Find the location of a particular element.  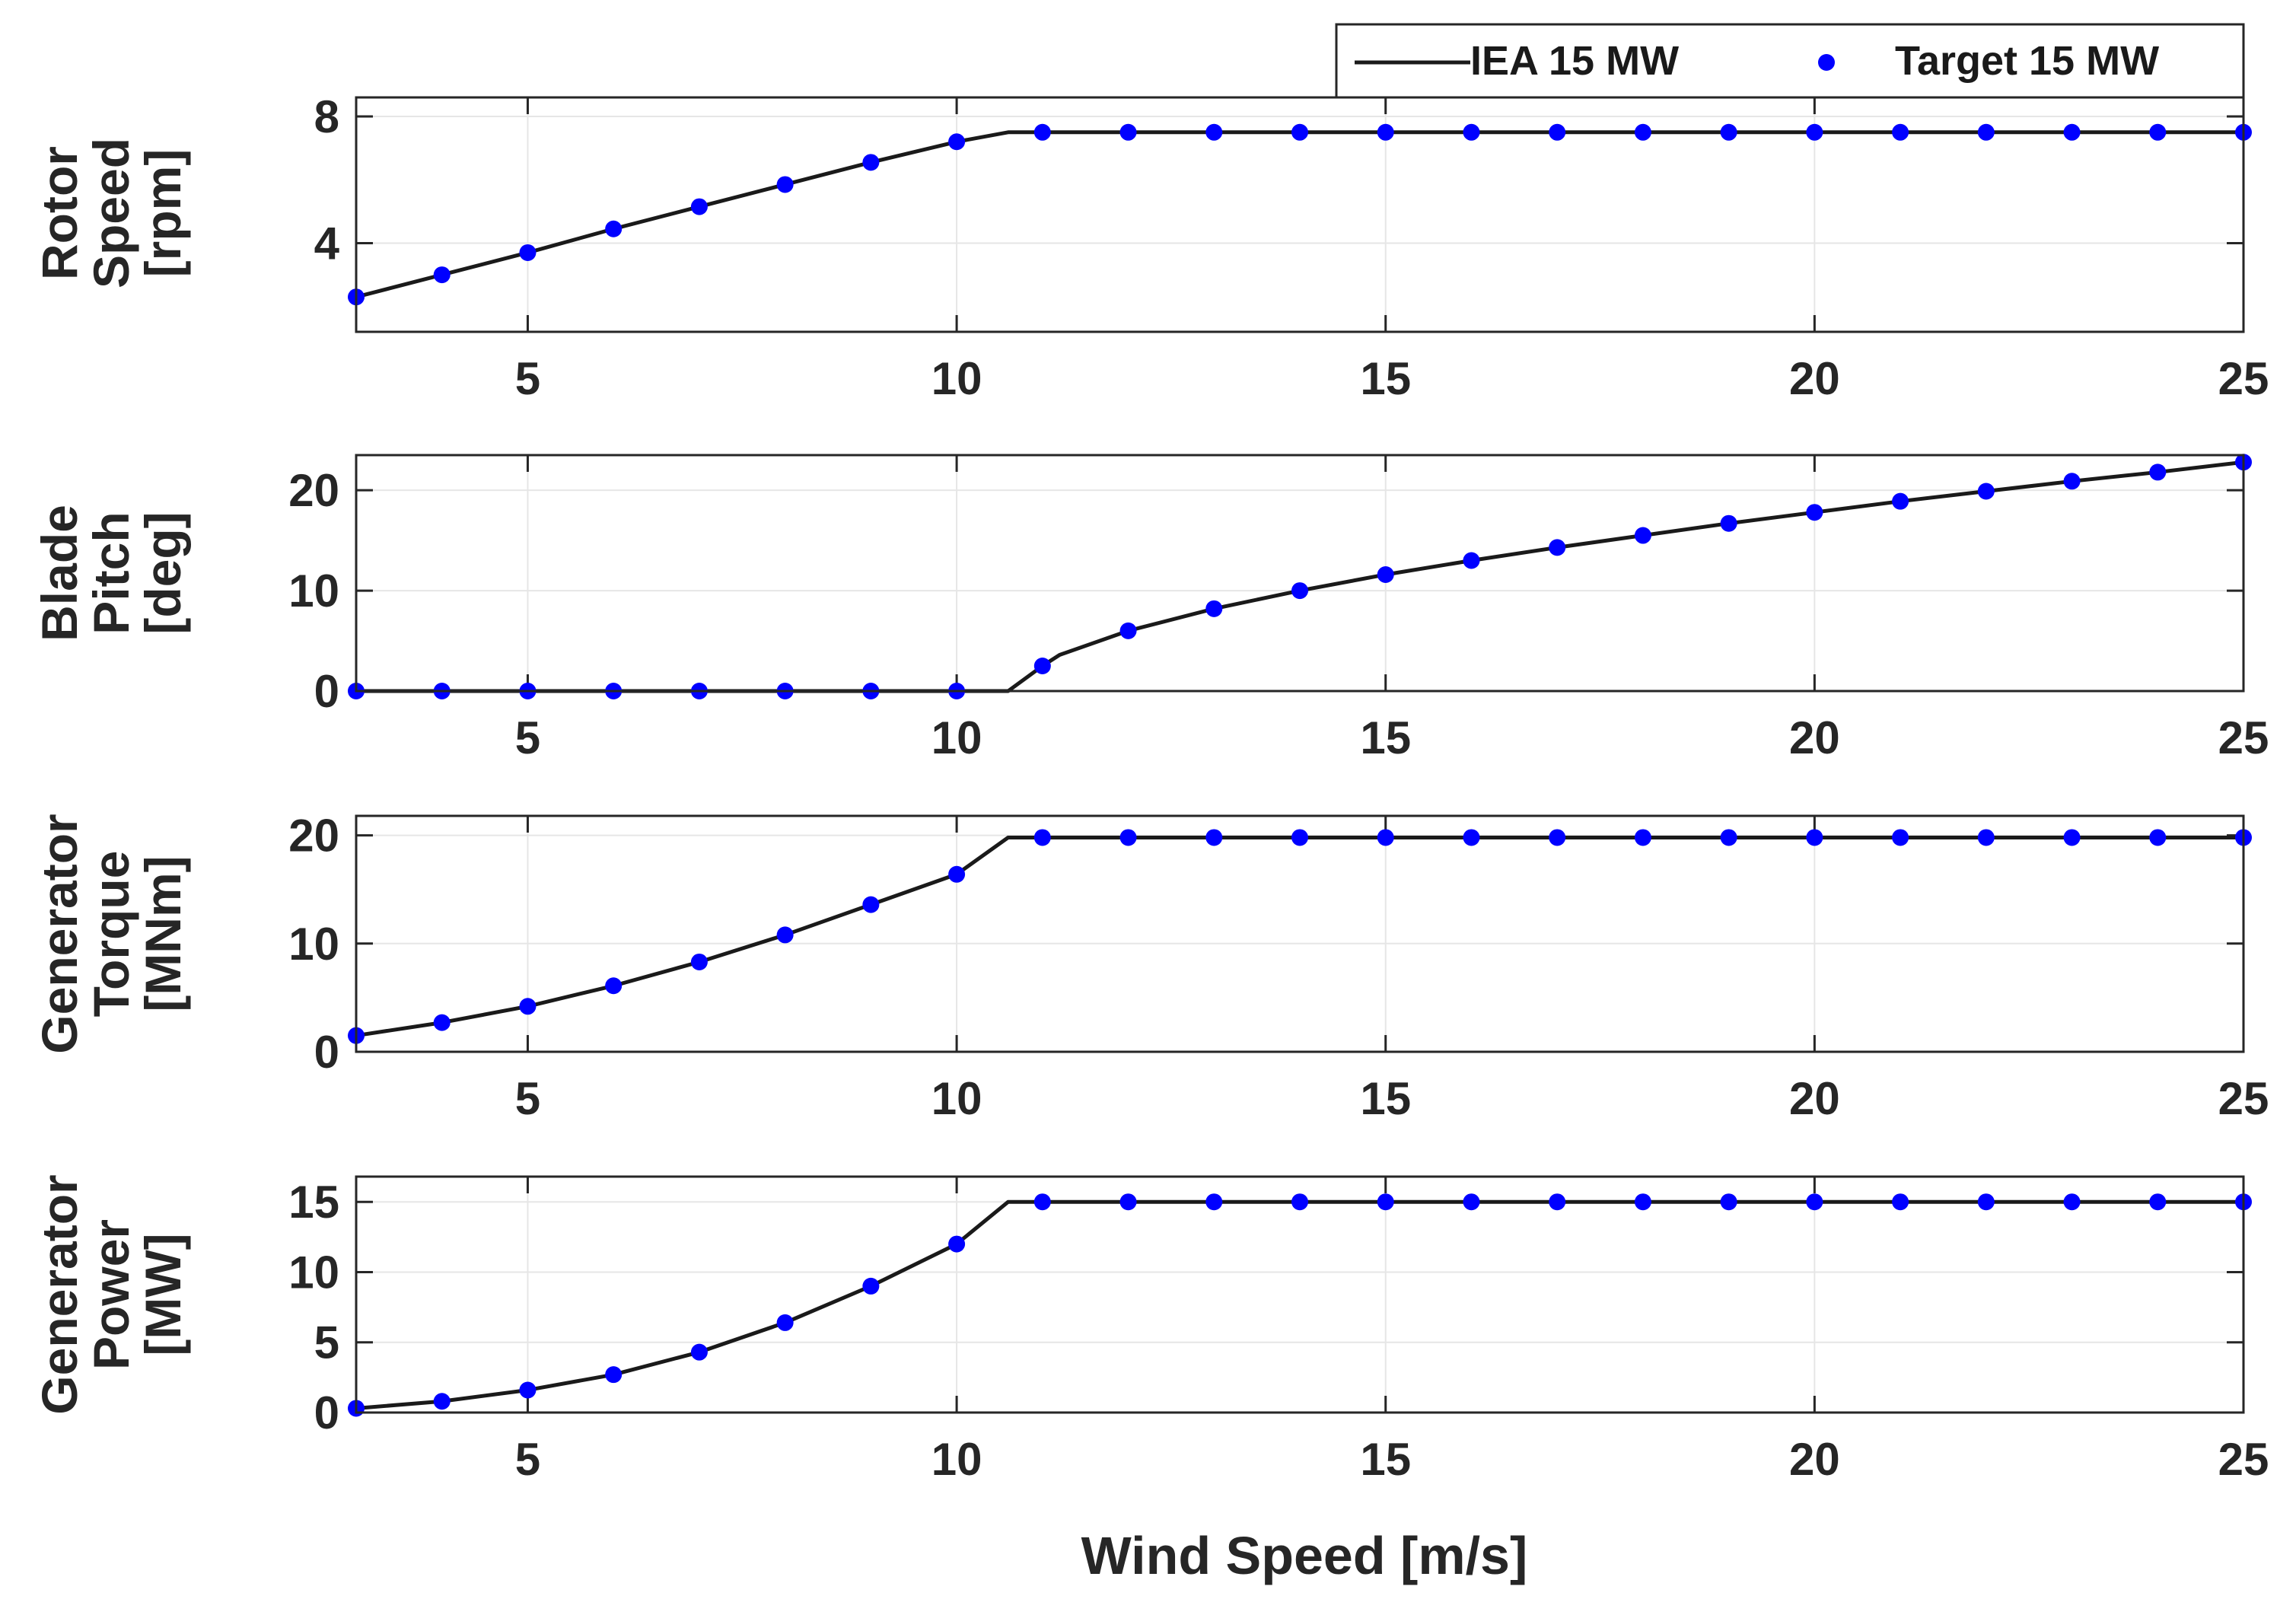

y-tick-label: 8 is located at coordinates (326, 116).